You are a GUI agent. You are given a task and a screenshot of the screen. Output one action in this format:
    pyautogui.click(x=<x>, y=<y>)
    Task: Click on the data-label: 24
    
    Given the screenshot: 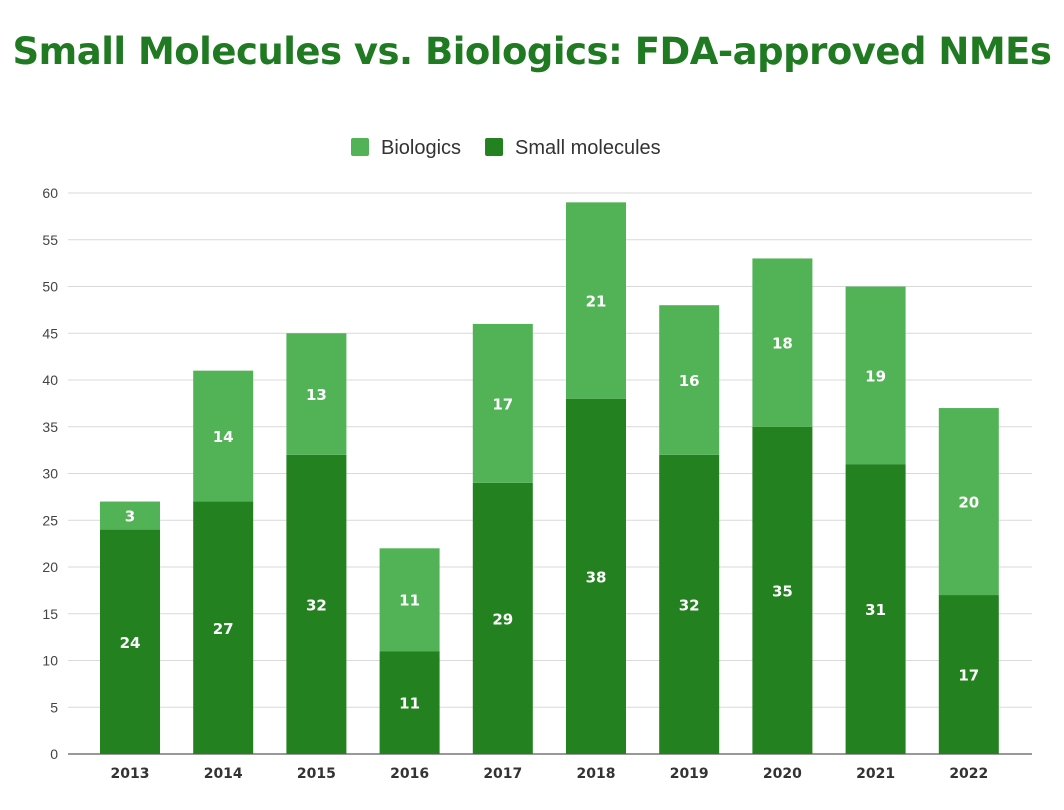 What is the action you would take?
    pyautogui.click(x=130, y=643)
    